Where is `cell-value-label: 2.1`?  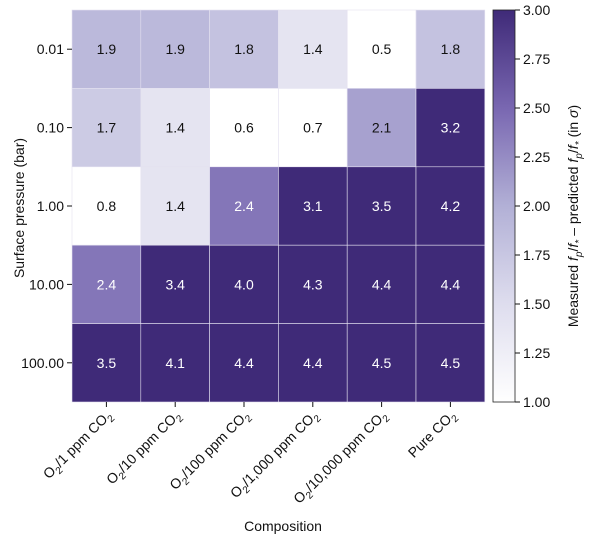
cell-value-label: 2.1 is located at coordinates (382, 128).